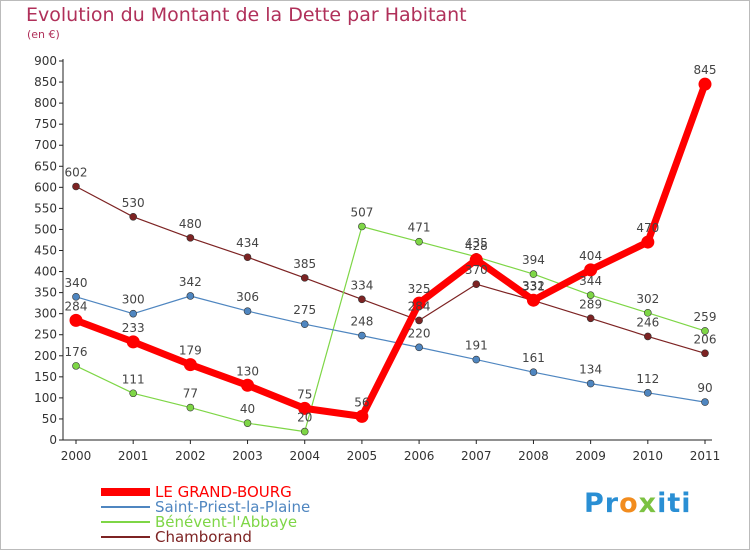 This screenshot has width=750, height=550. I want to click on data-label: 394, so click(533, 260).